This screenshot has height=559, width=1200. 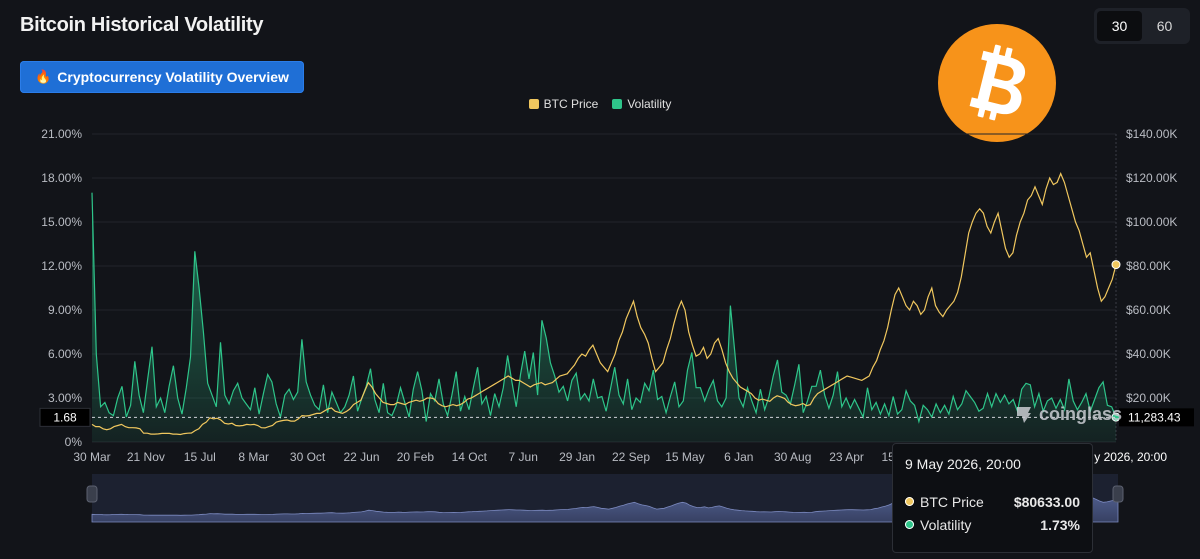 I want to click on tooltip-date: 9 May 2026, 20:00, so click(x=963, y=464).